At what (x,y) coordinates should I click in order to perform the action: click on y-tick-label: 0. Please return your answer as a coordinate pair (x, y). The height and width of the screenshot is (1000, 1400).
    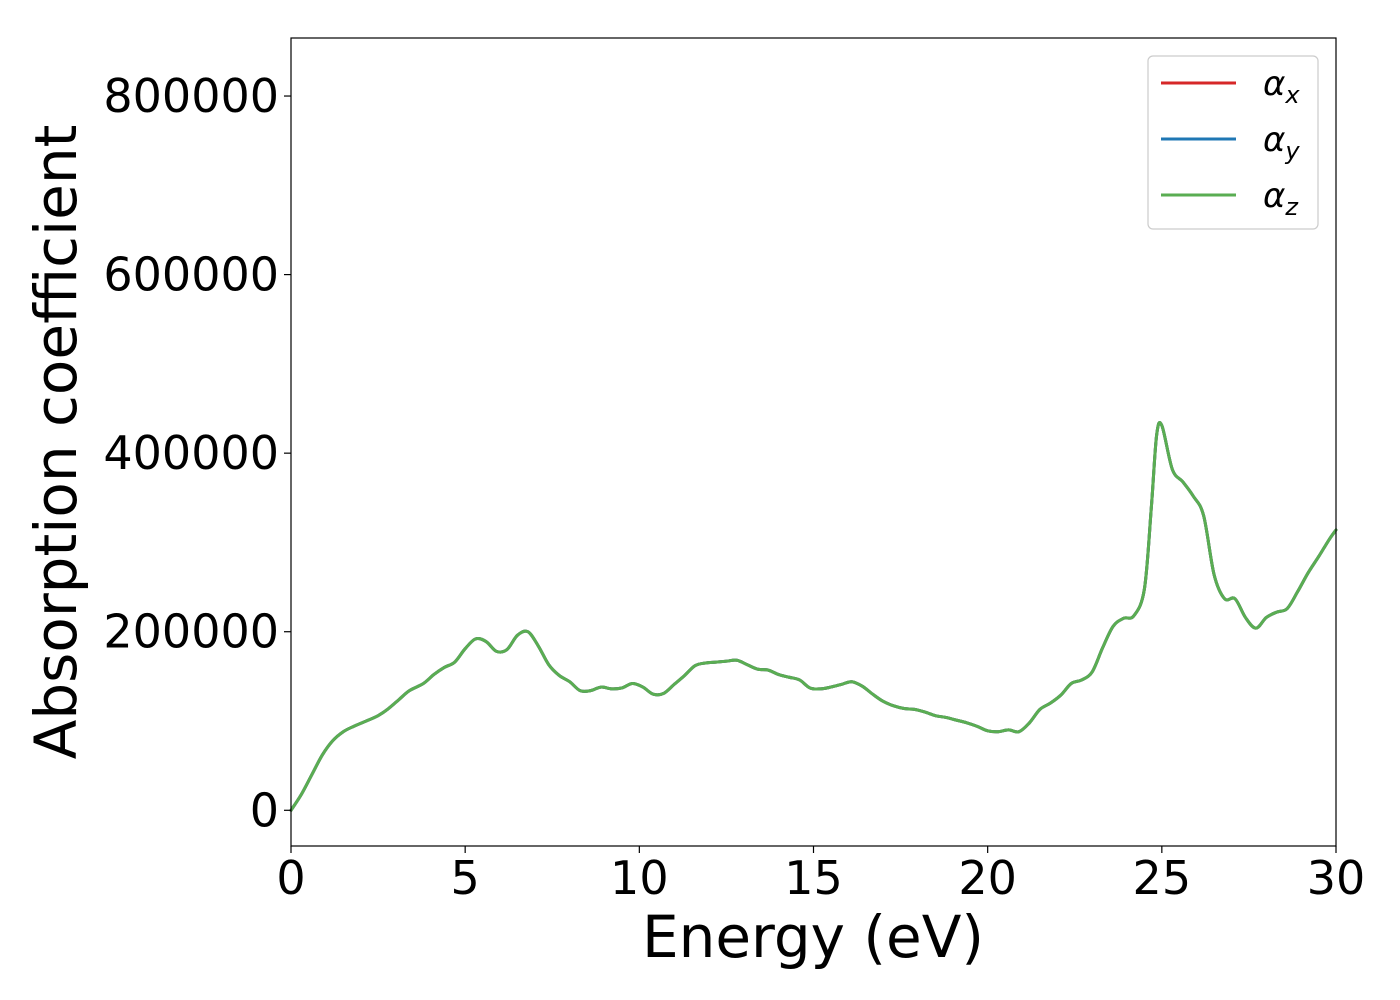
    Looking at the image, I should click on (264, 810).